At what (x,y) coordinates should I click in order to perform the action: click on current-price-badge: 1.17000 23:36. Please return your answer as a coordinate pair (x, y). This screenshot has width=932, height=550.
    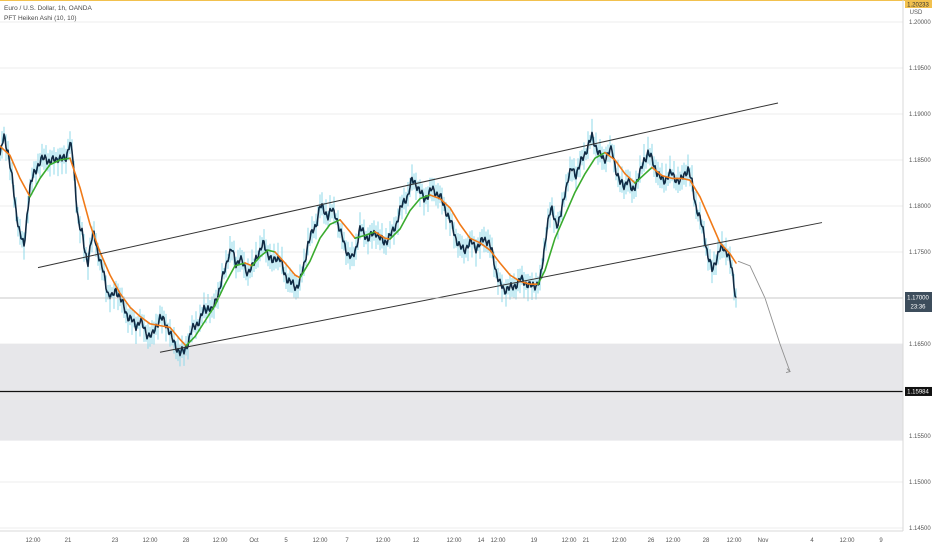
    Looking at the image, I should click on (918, 302).